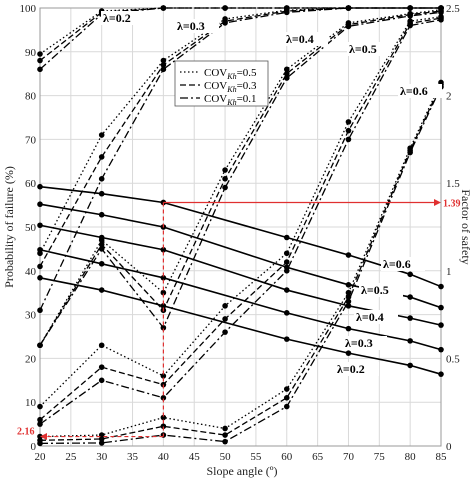  I want to click on y-left-tick-label: 20, so click(31, 359).